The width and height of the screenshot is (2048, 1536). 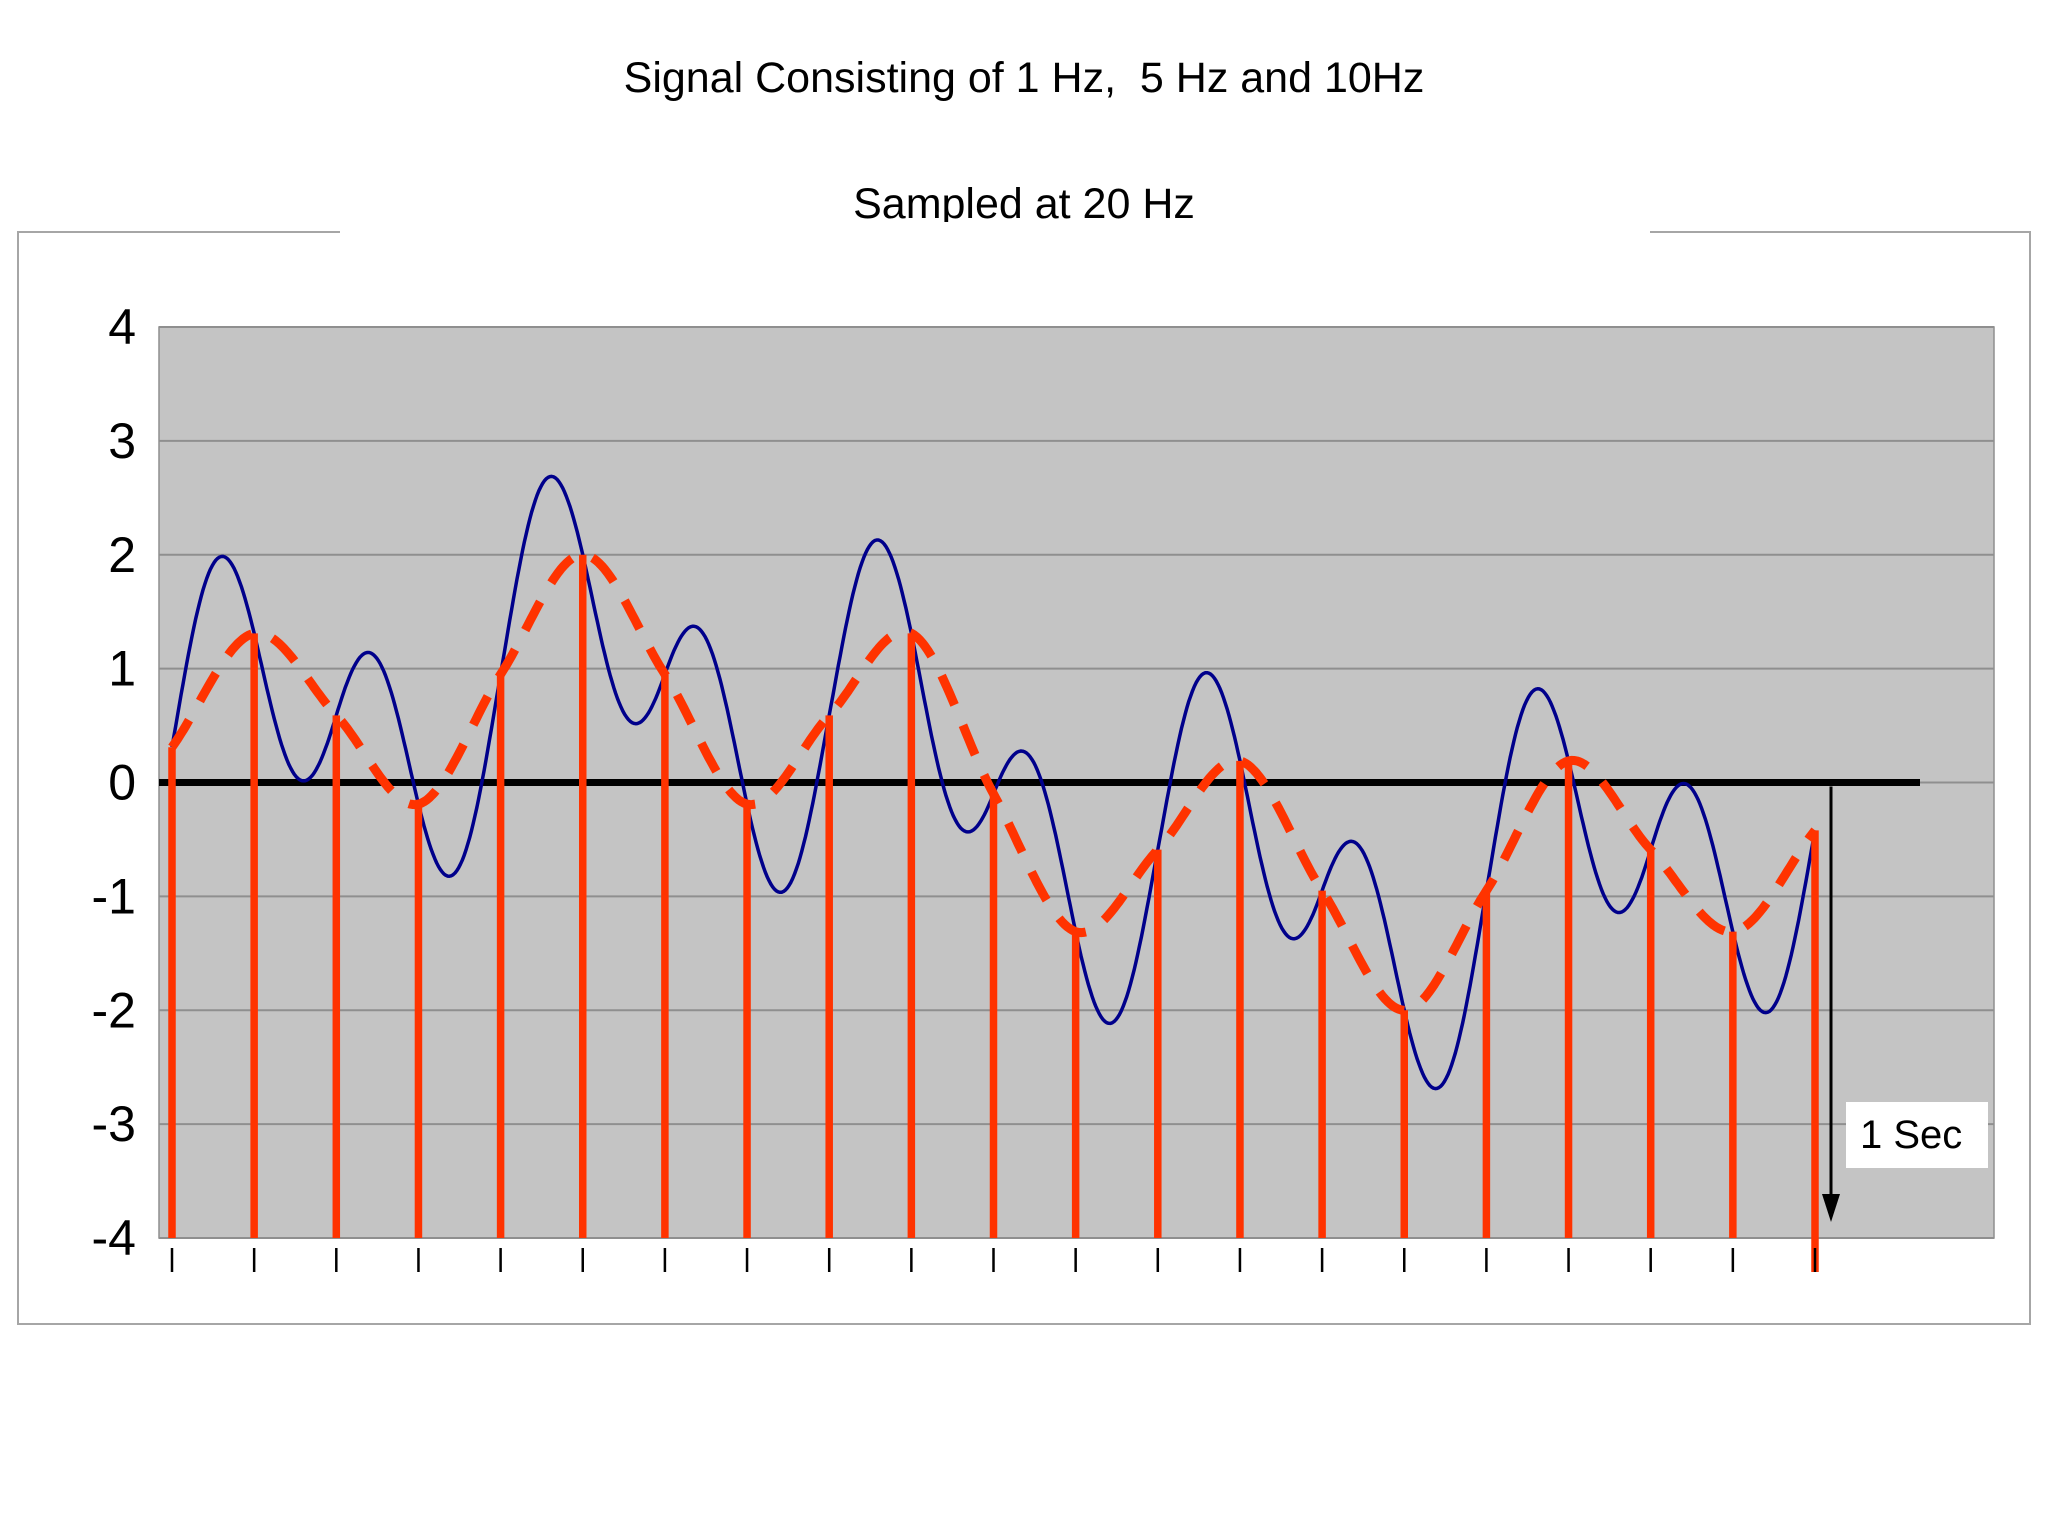 What do you see at coordinates (114, 1238) in the screenshot?
I see `svg-text: -4` at bounding box center [114, 1238].